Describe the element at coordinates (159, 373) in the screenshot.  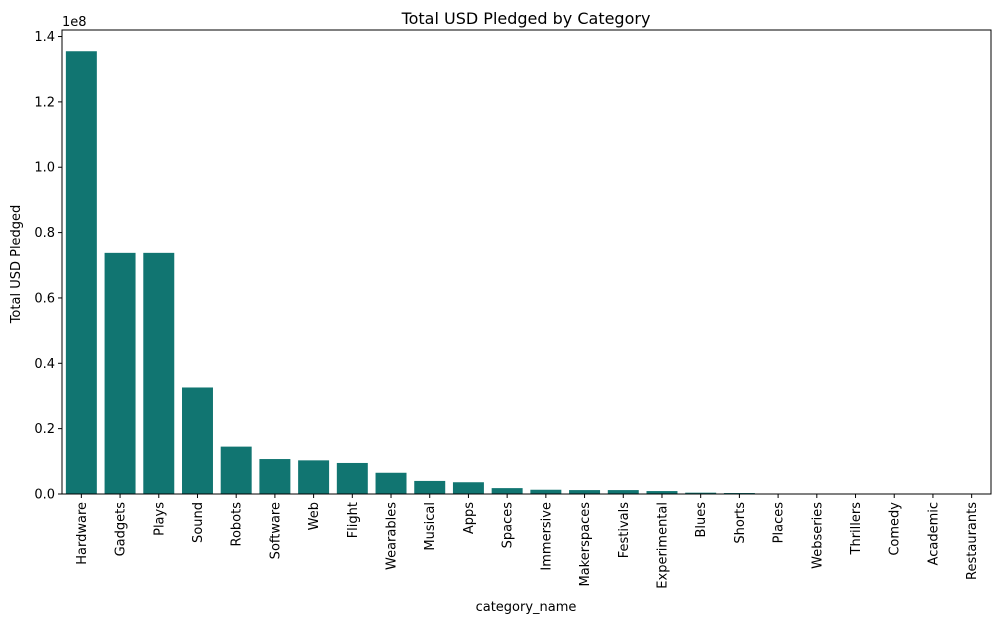
I see `bar-plays` at that location.